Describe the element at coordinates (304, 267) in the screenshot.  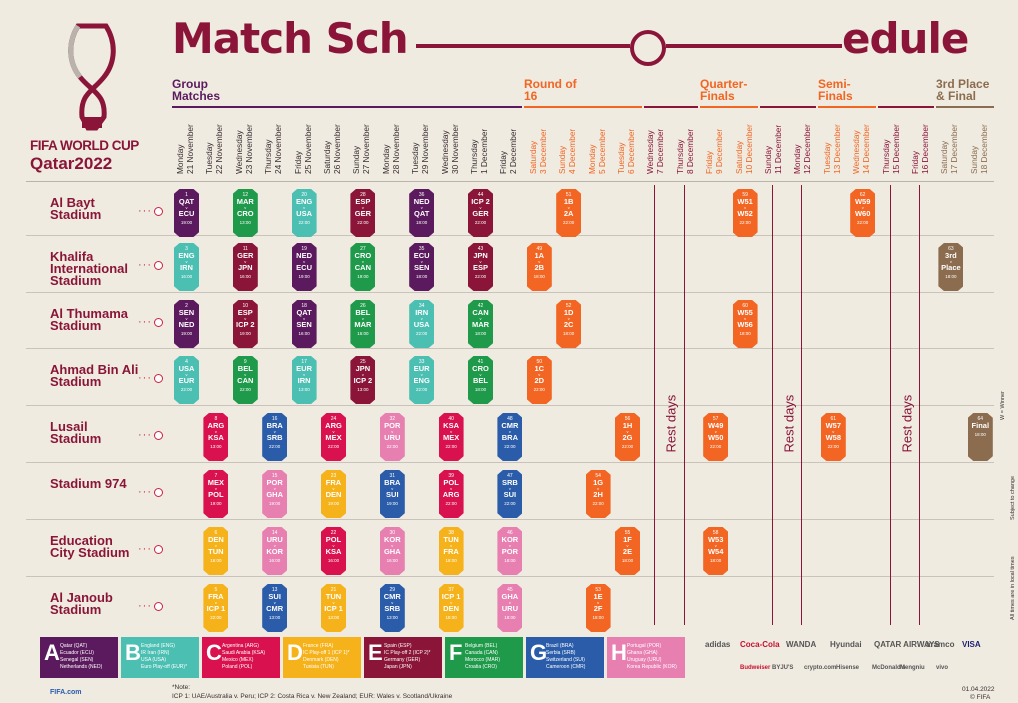
I see `match-badge: 19 NED v ECU 19:00` at that location.